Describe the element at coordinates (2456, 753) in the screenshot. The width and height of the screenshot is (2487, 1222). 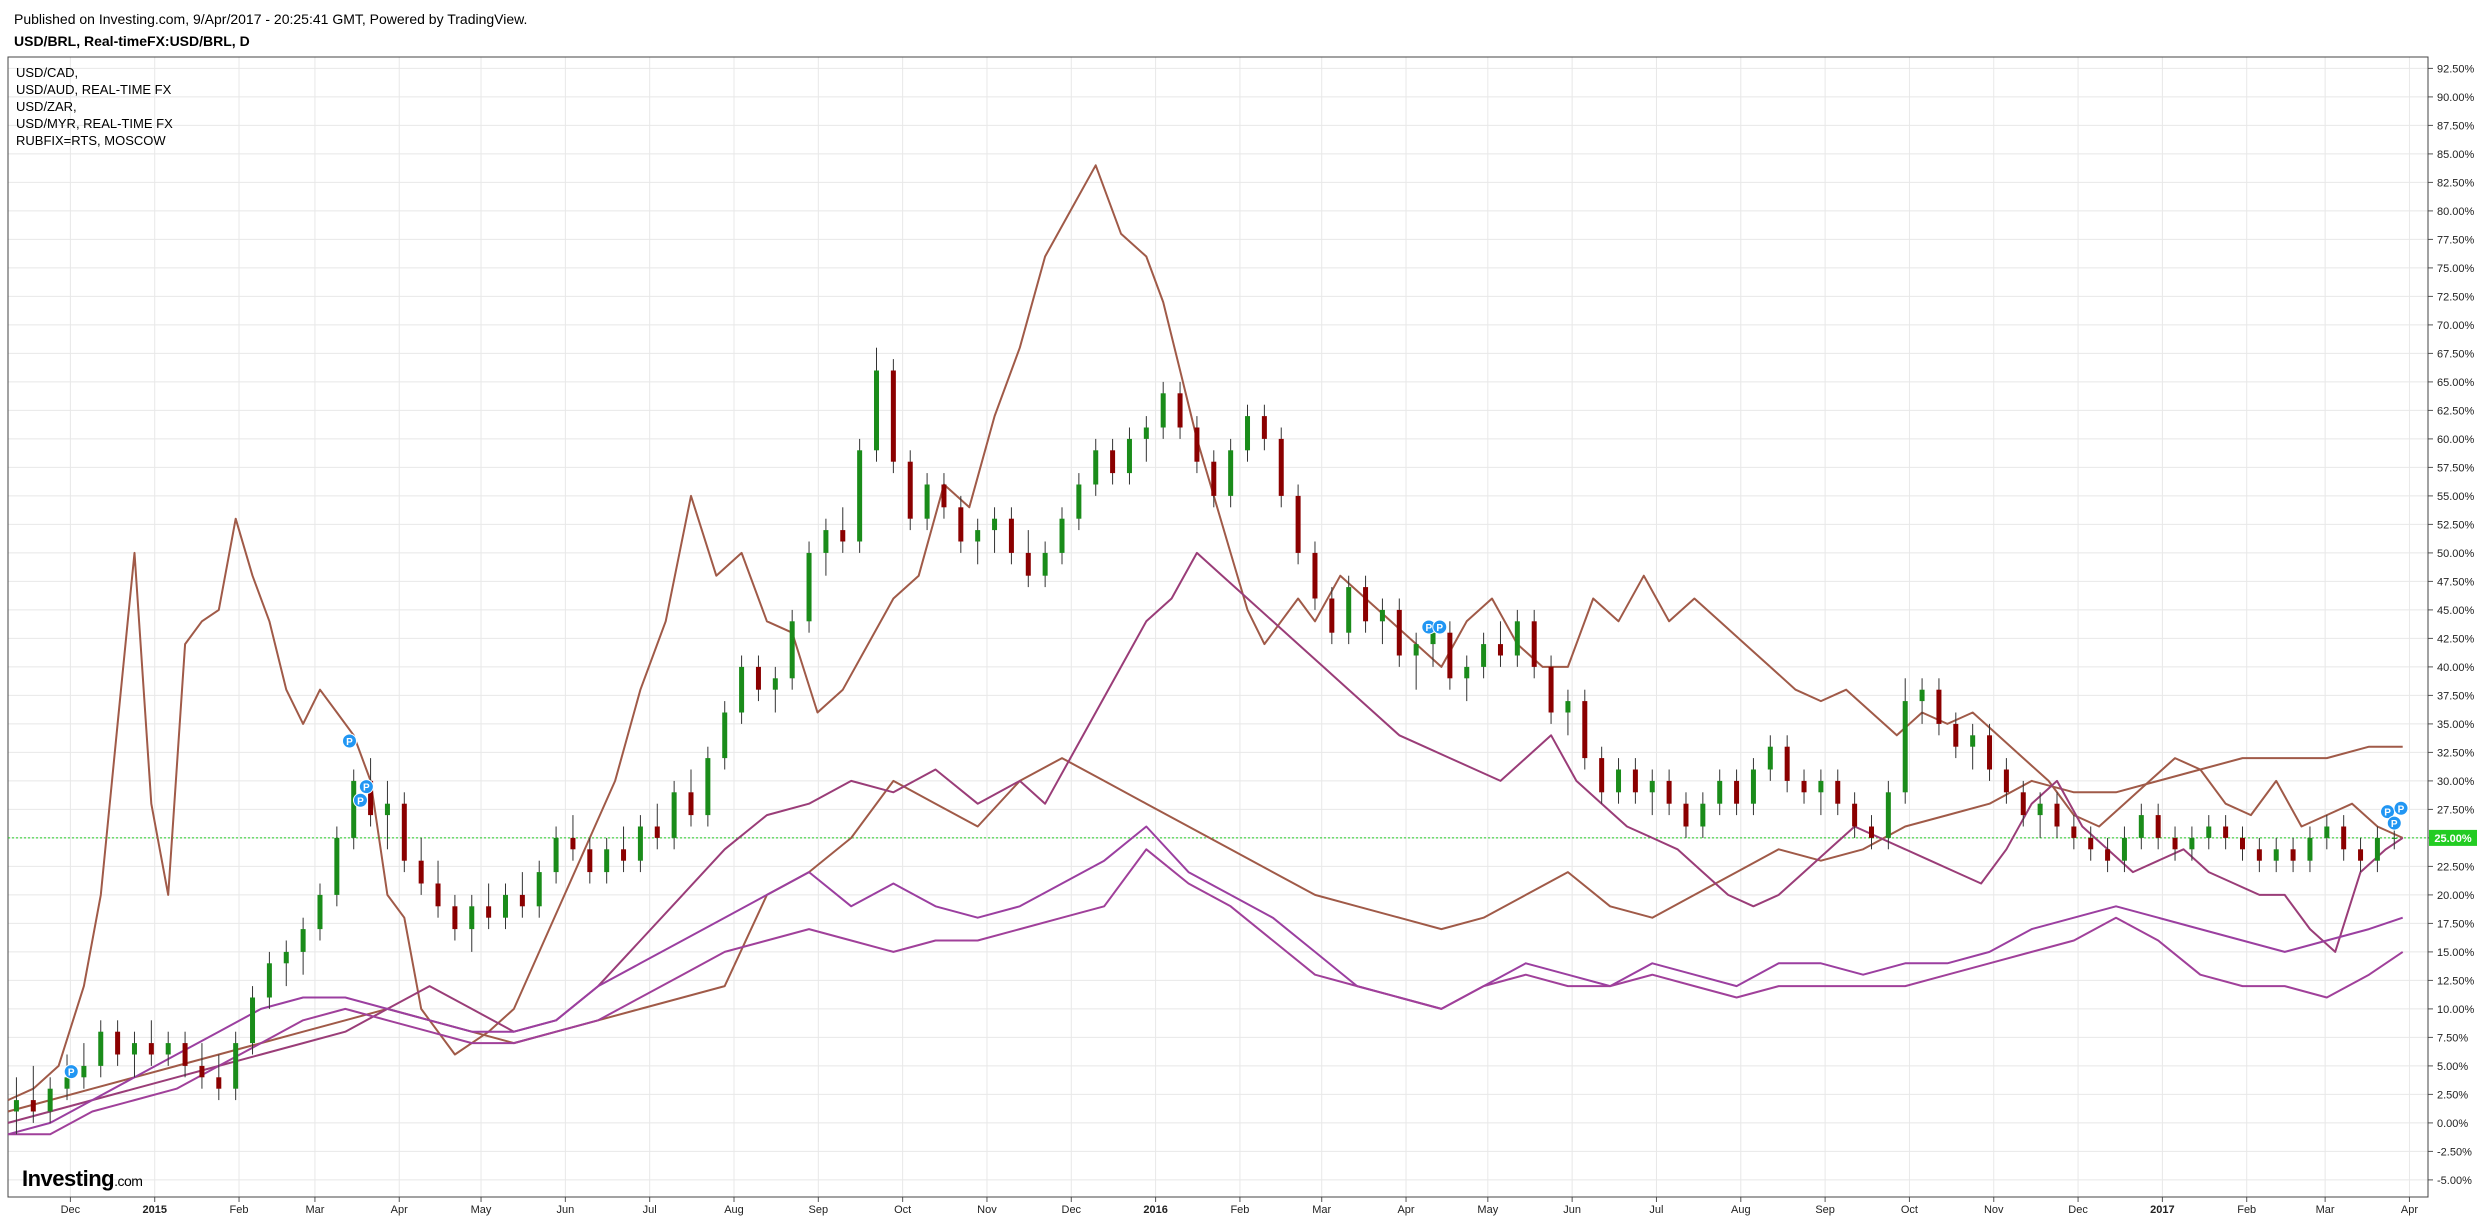
I see `y-tick-label: 32.50%` at that location.